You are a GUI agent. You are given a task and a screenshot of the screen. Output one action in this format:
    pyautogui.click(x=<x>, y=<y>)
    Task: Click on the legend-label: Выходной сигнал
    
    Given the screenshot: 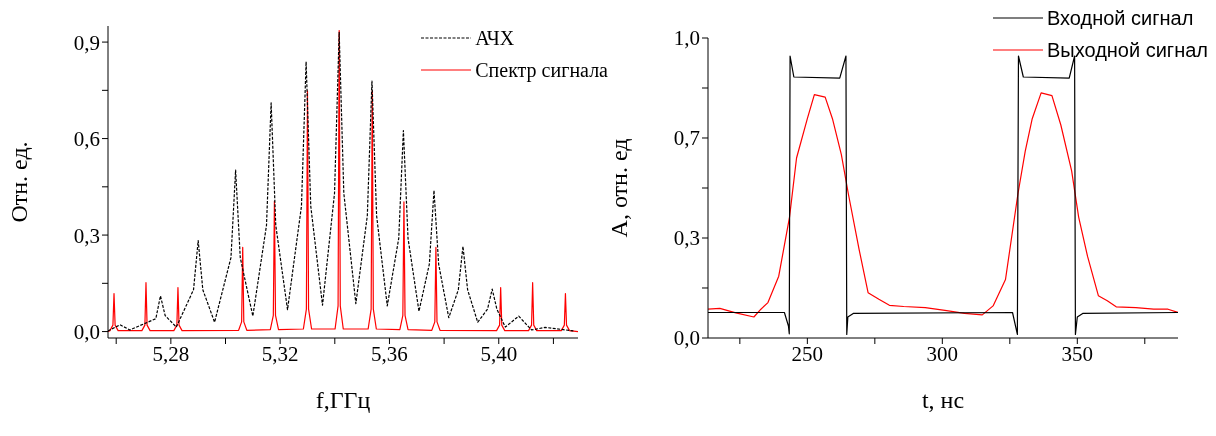 What is the action you would take?
    pyautogui.click(x=1127, y=50)
    